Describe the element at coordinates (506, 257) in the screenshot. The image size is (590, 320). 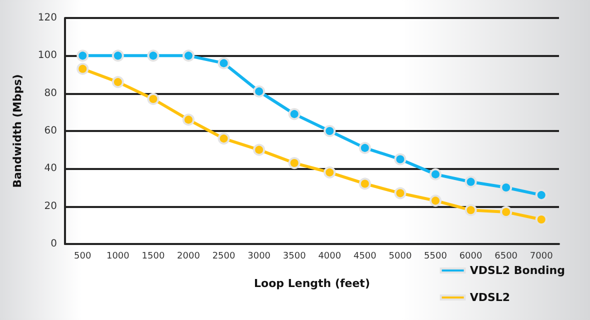
I see `x-tick-label: 6500` at that location.